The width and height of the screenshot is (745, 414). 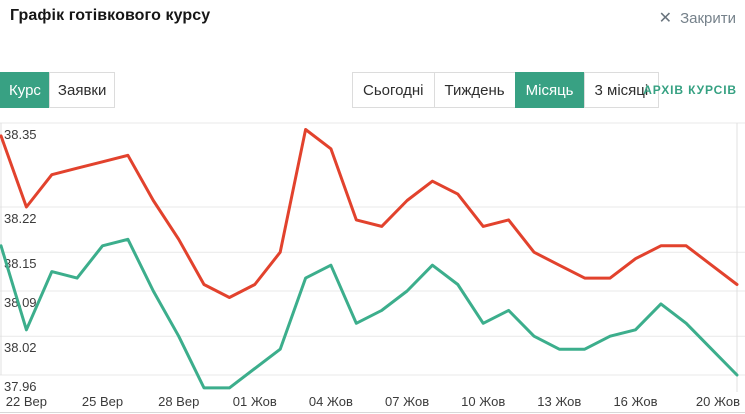 What do you see at coordinates (20, 218) in the screenshot?
I see `y-axis-label: 38.22` at bounding box center [20, 218].